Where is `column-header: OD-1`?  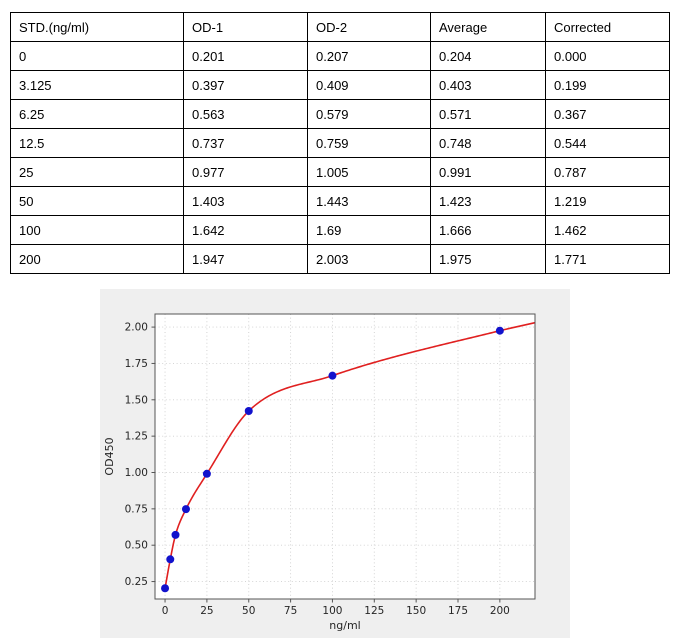
column-header: OD-1 is located at coordinates (245, 27).